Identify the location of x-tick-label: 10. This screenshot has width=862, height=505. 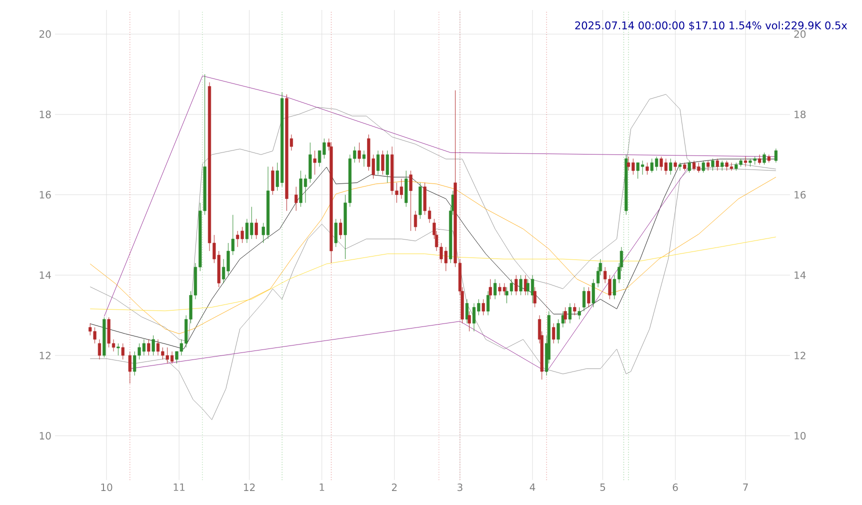
(106, 488).